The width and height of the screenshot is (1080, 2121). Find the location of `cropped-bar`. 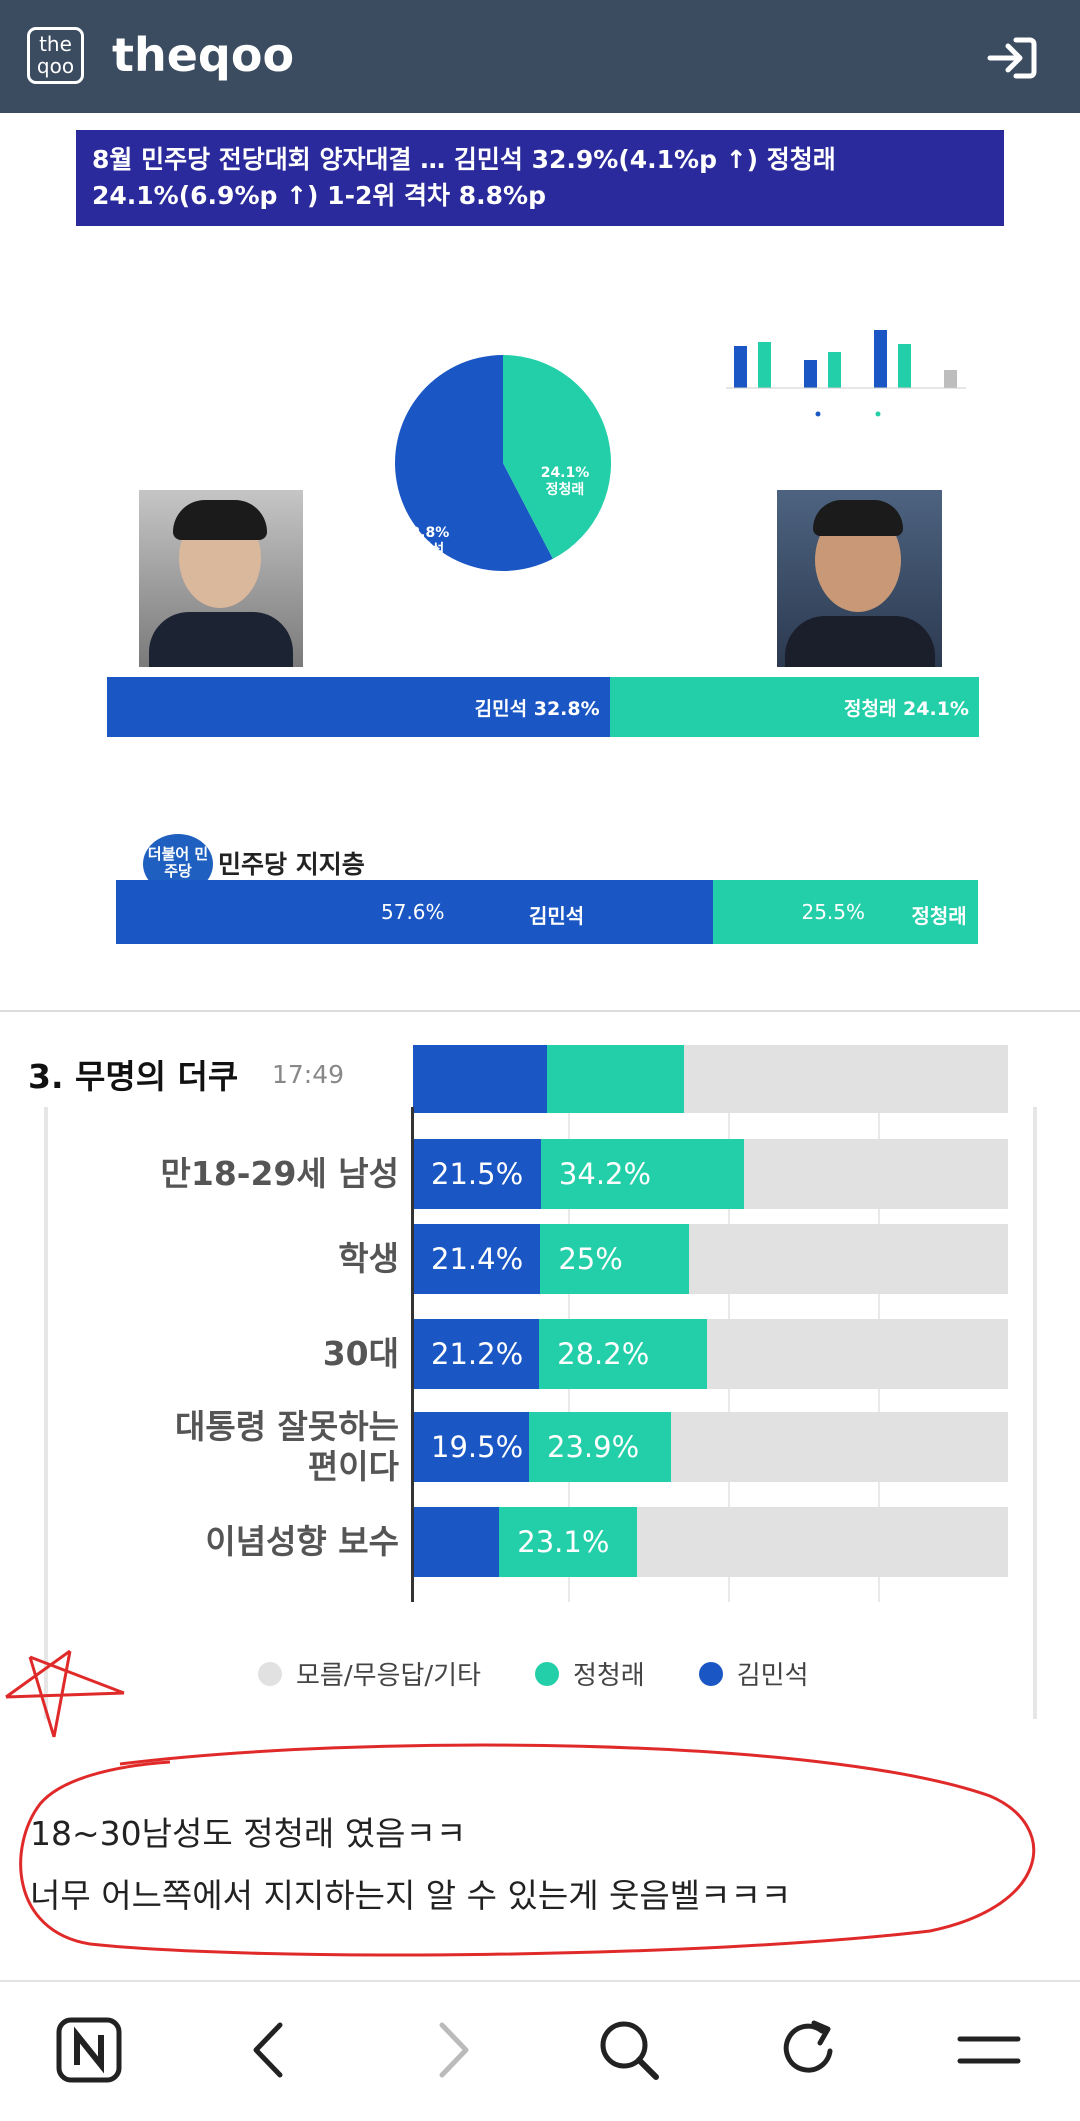

cropped-bar is located at coordinates (710, 1079).